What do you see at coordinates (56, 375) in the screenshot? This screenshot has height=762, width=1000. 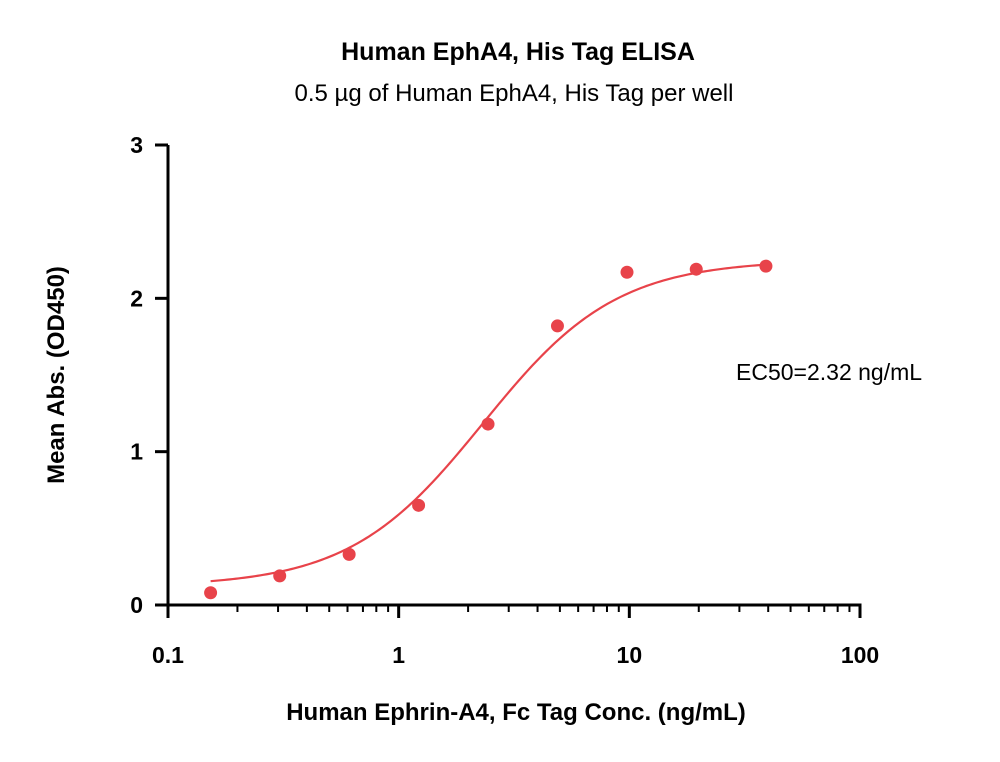 I see `y-axis-label: Mean Abs. (OD450)` at bounding box center [56, 375].